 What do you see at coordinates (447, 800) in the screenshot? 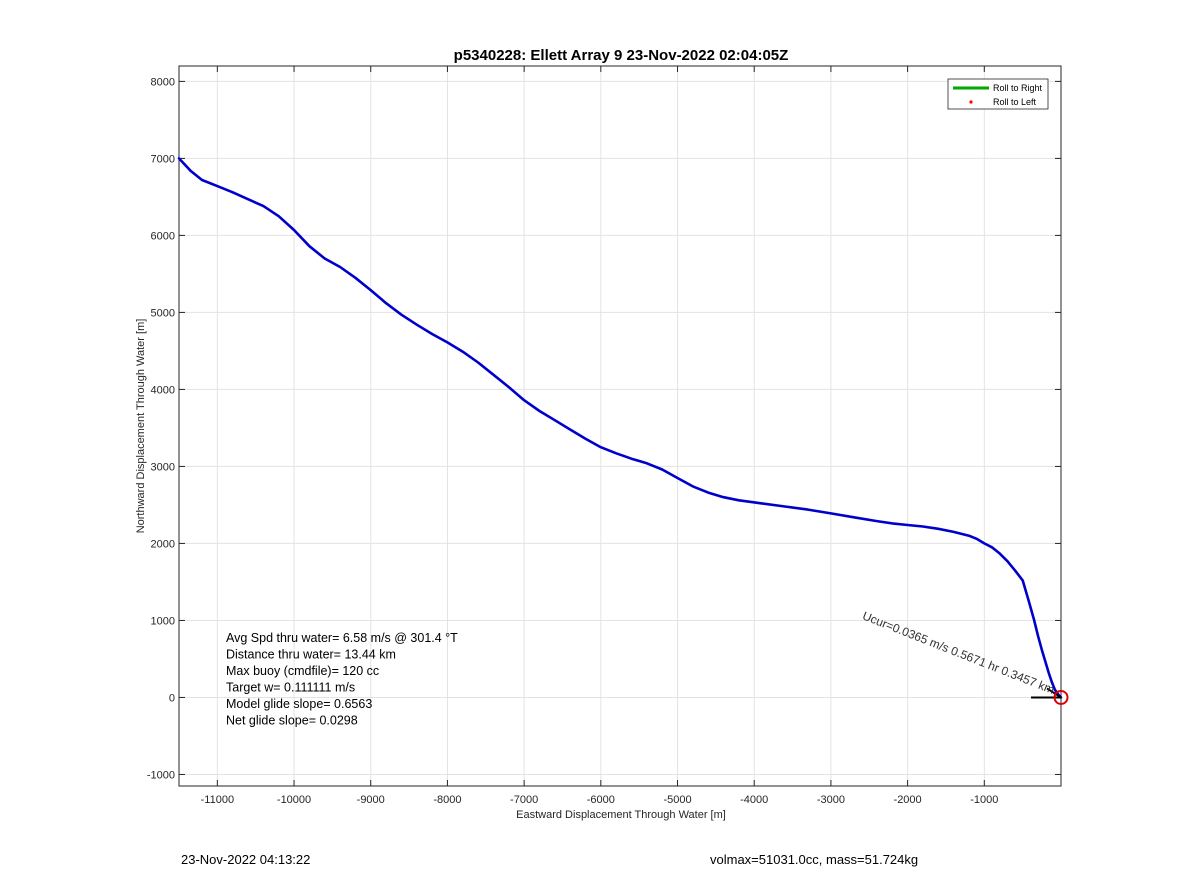
I see `x-tick-label: -8000` at bounding box center [447, 800].